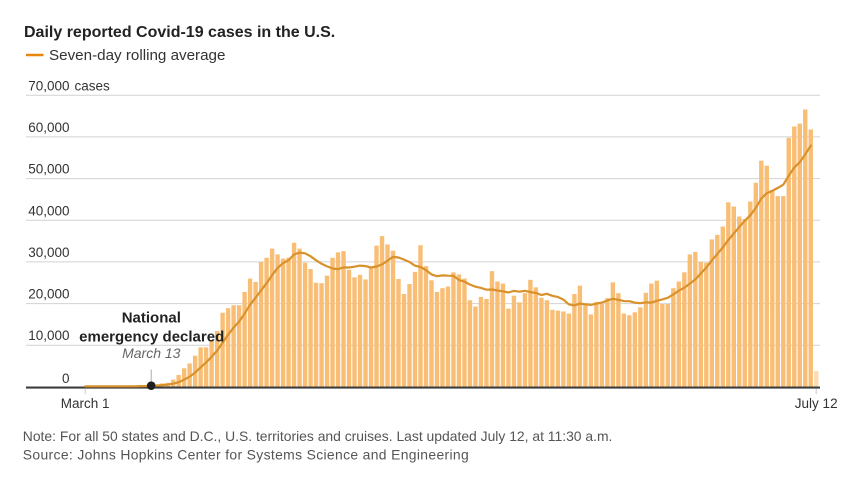 The height and width of the screenshot is (482, 865). Describe the element at coordinates (93, 85) in the screenshot. I see `svg-text: cases` at that location.